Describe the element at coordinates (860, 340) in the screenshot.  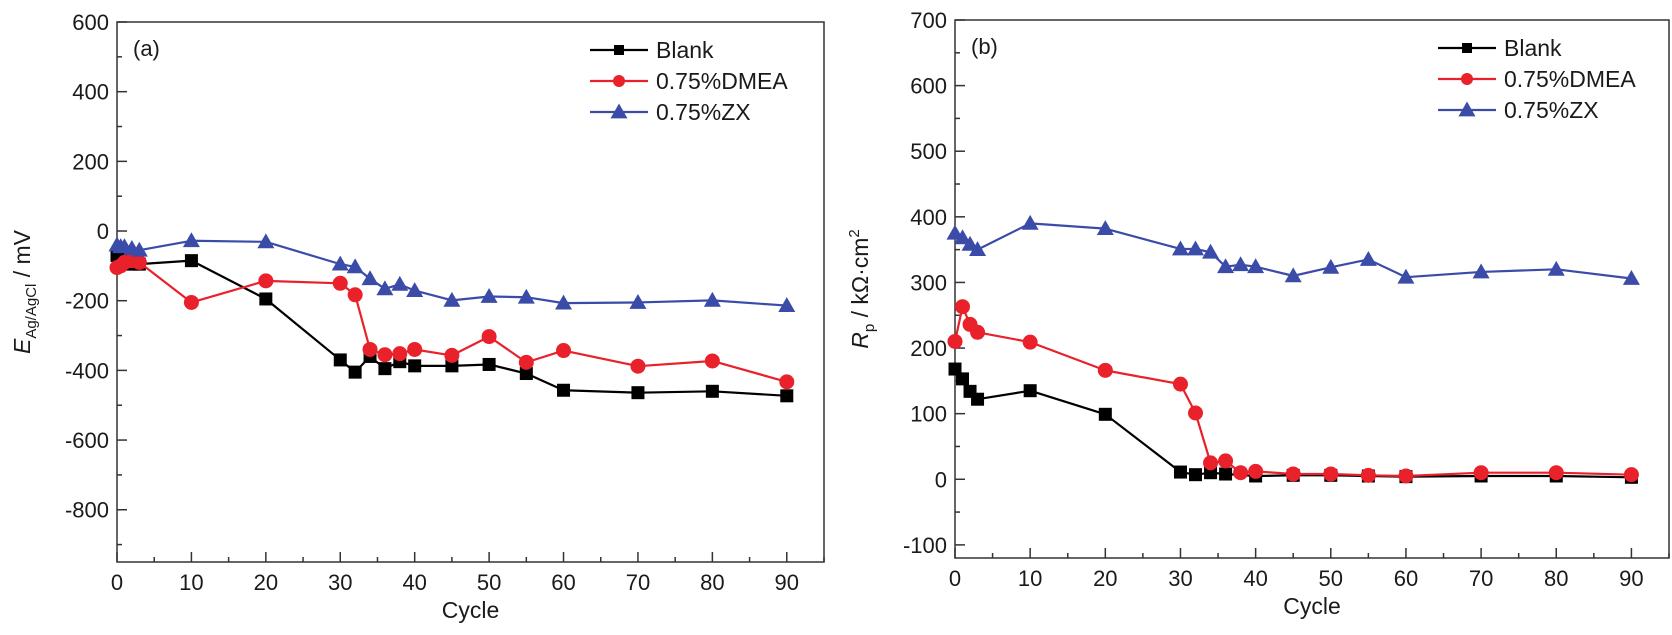
I see `y-axis-symbol: R` at that location.